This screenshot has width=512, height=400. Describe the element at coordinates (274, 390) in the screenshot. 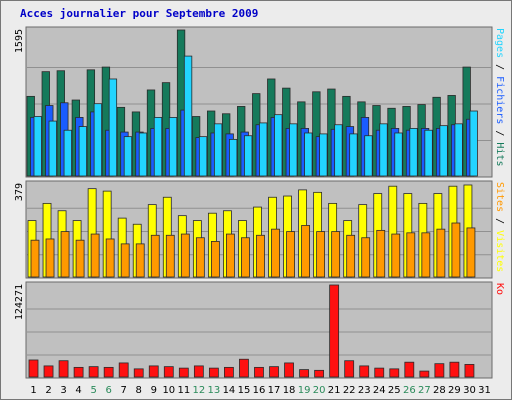

I see `day-label: 17` at that location.